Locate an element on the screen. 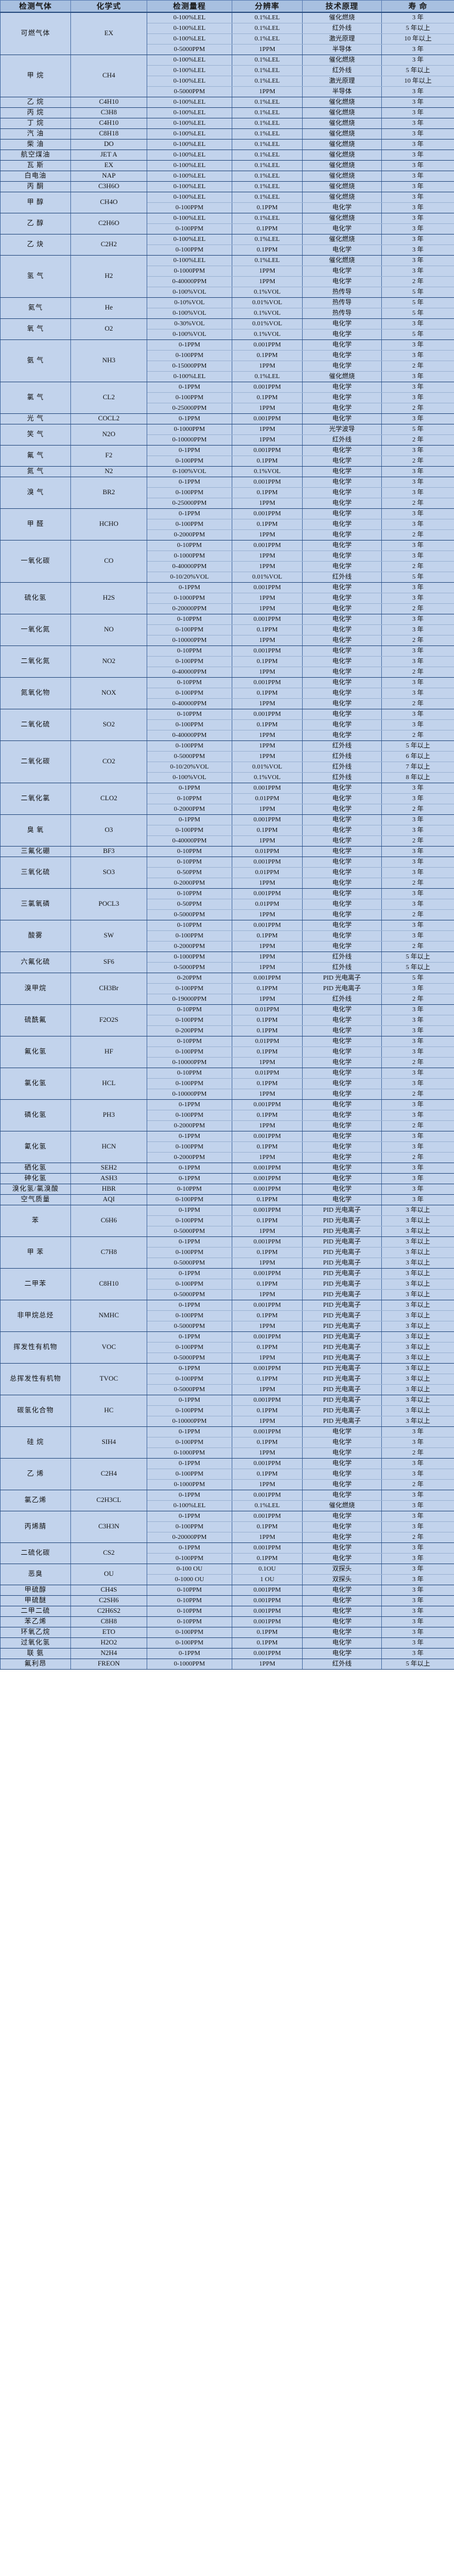 Image resolution: width=454 pixels, height=2576 pixels. table-row: 三氟化硼 BF3 0-10PPM 0.01PPM 电化学 3 年 is located at coordinates (227, 852).